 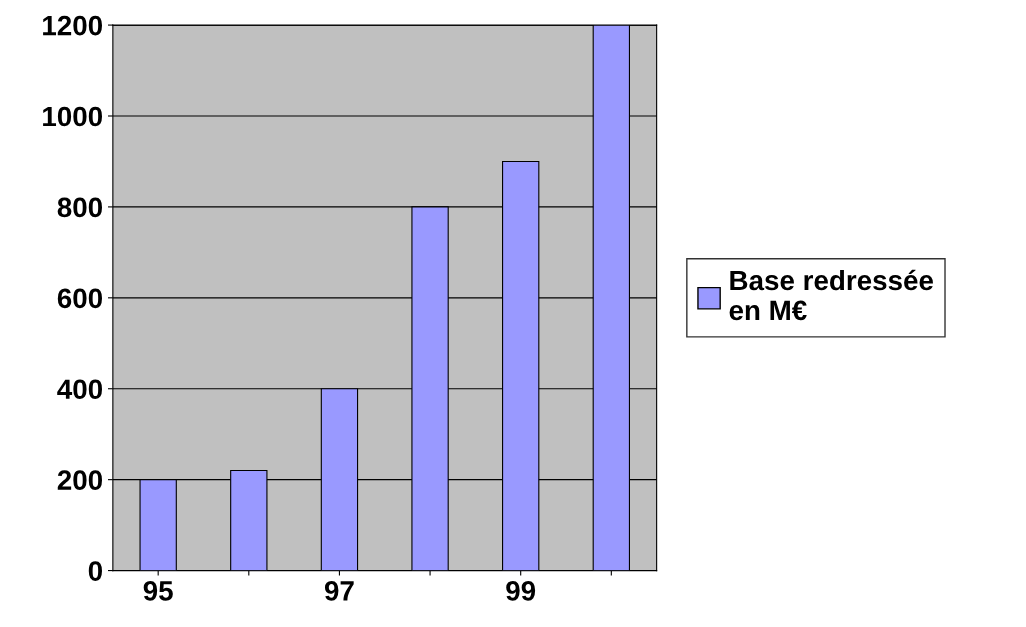 I want to click on y-tick-label: 600, so click(x=79, y=298).